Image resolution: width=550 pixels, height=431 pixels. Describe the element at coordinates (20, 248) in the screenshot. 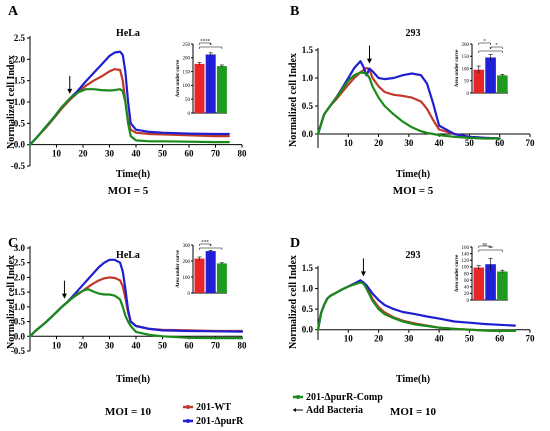

I see `y-tick-label: 3.0` at that location.